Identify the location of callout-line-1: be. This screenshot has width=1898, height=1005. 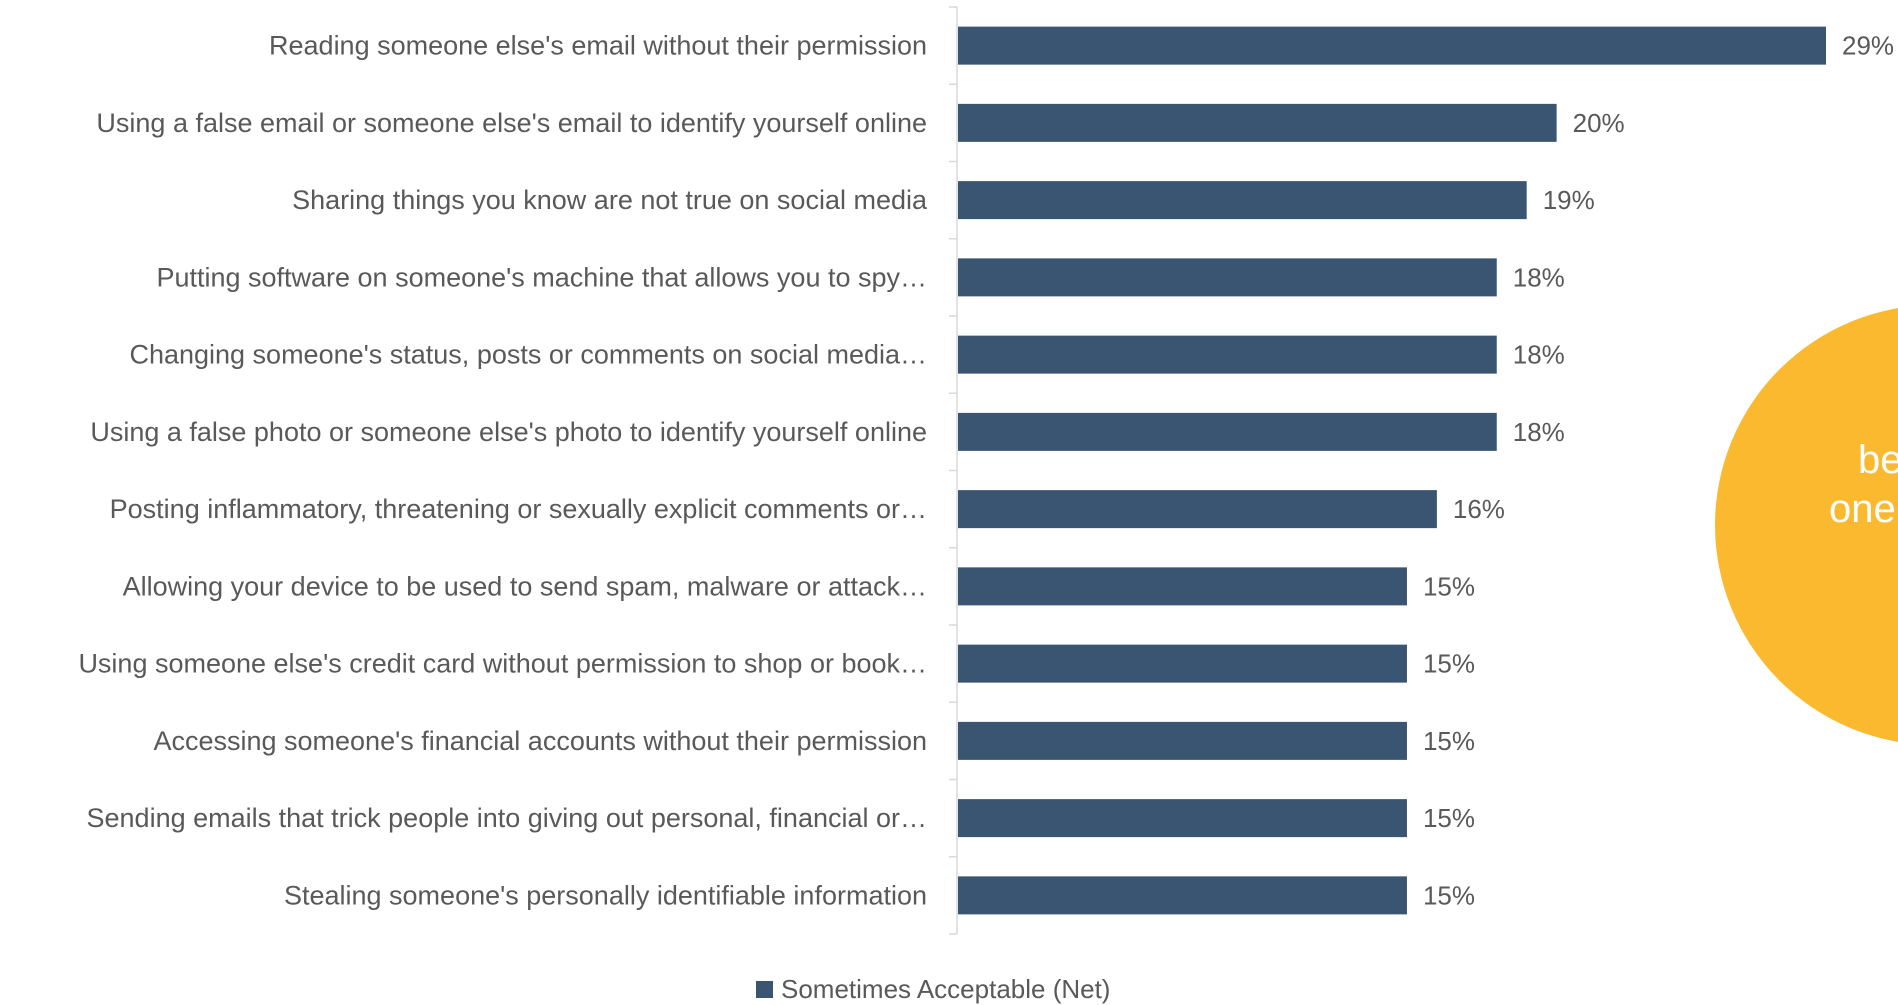
(1878, 460).